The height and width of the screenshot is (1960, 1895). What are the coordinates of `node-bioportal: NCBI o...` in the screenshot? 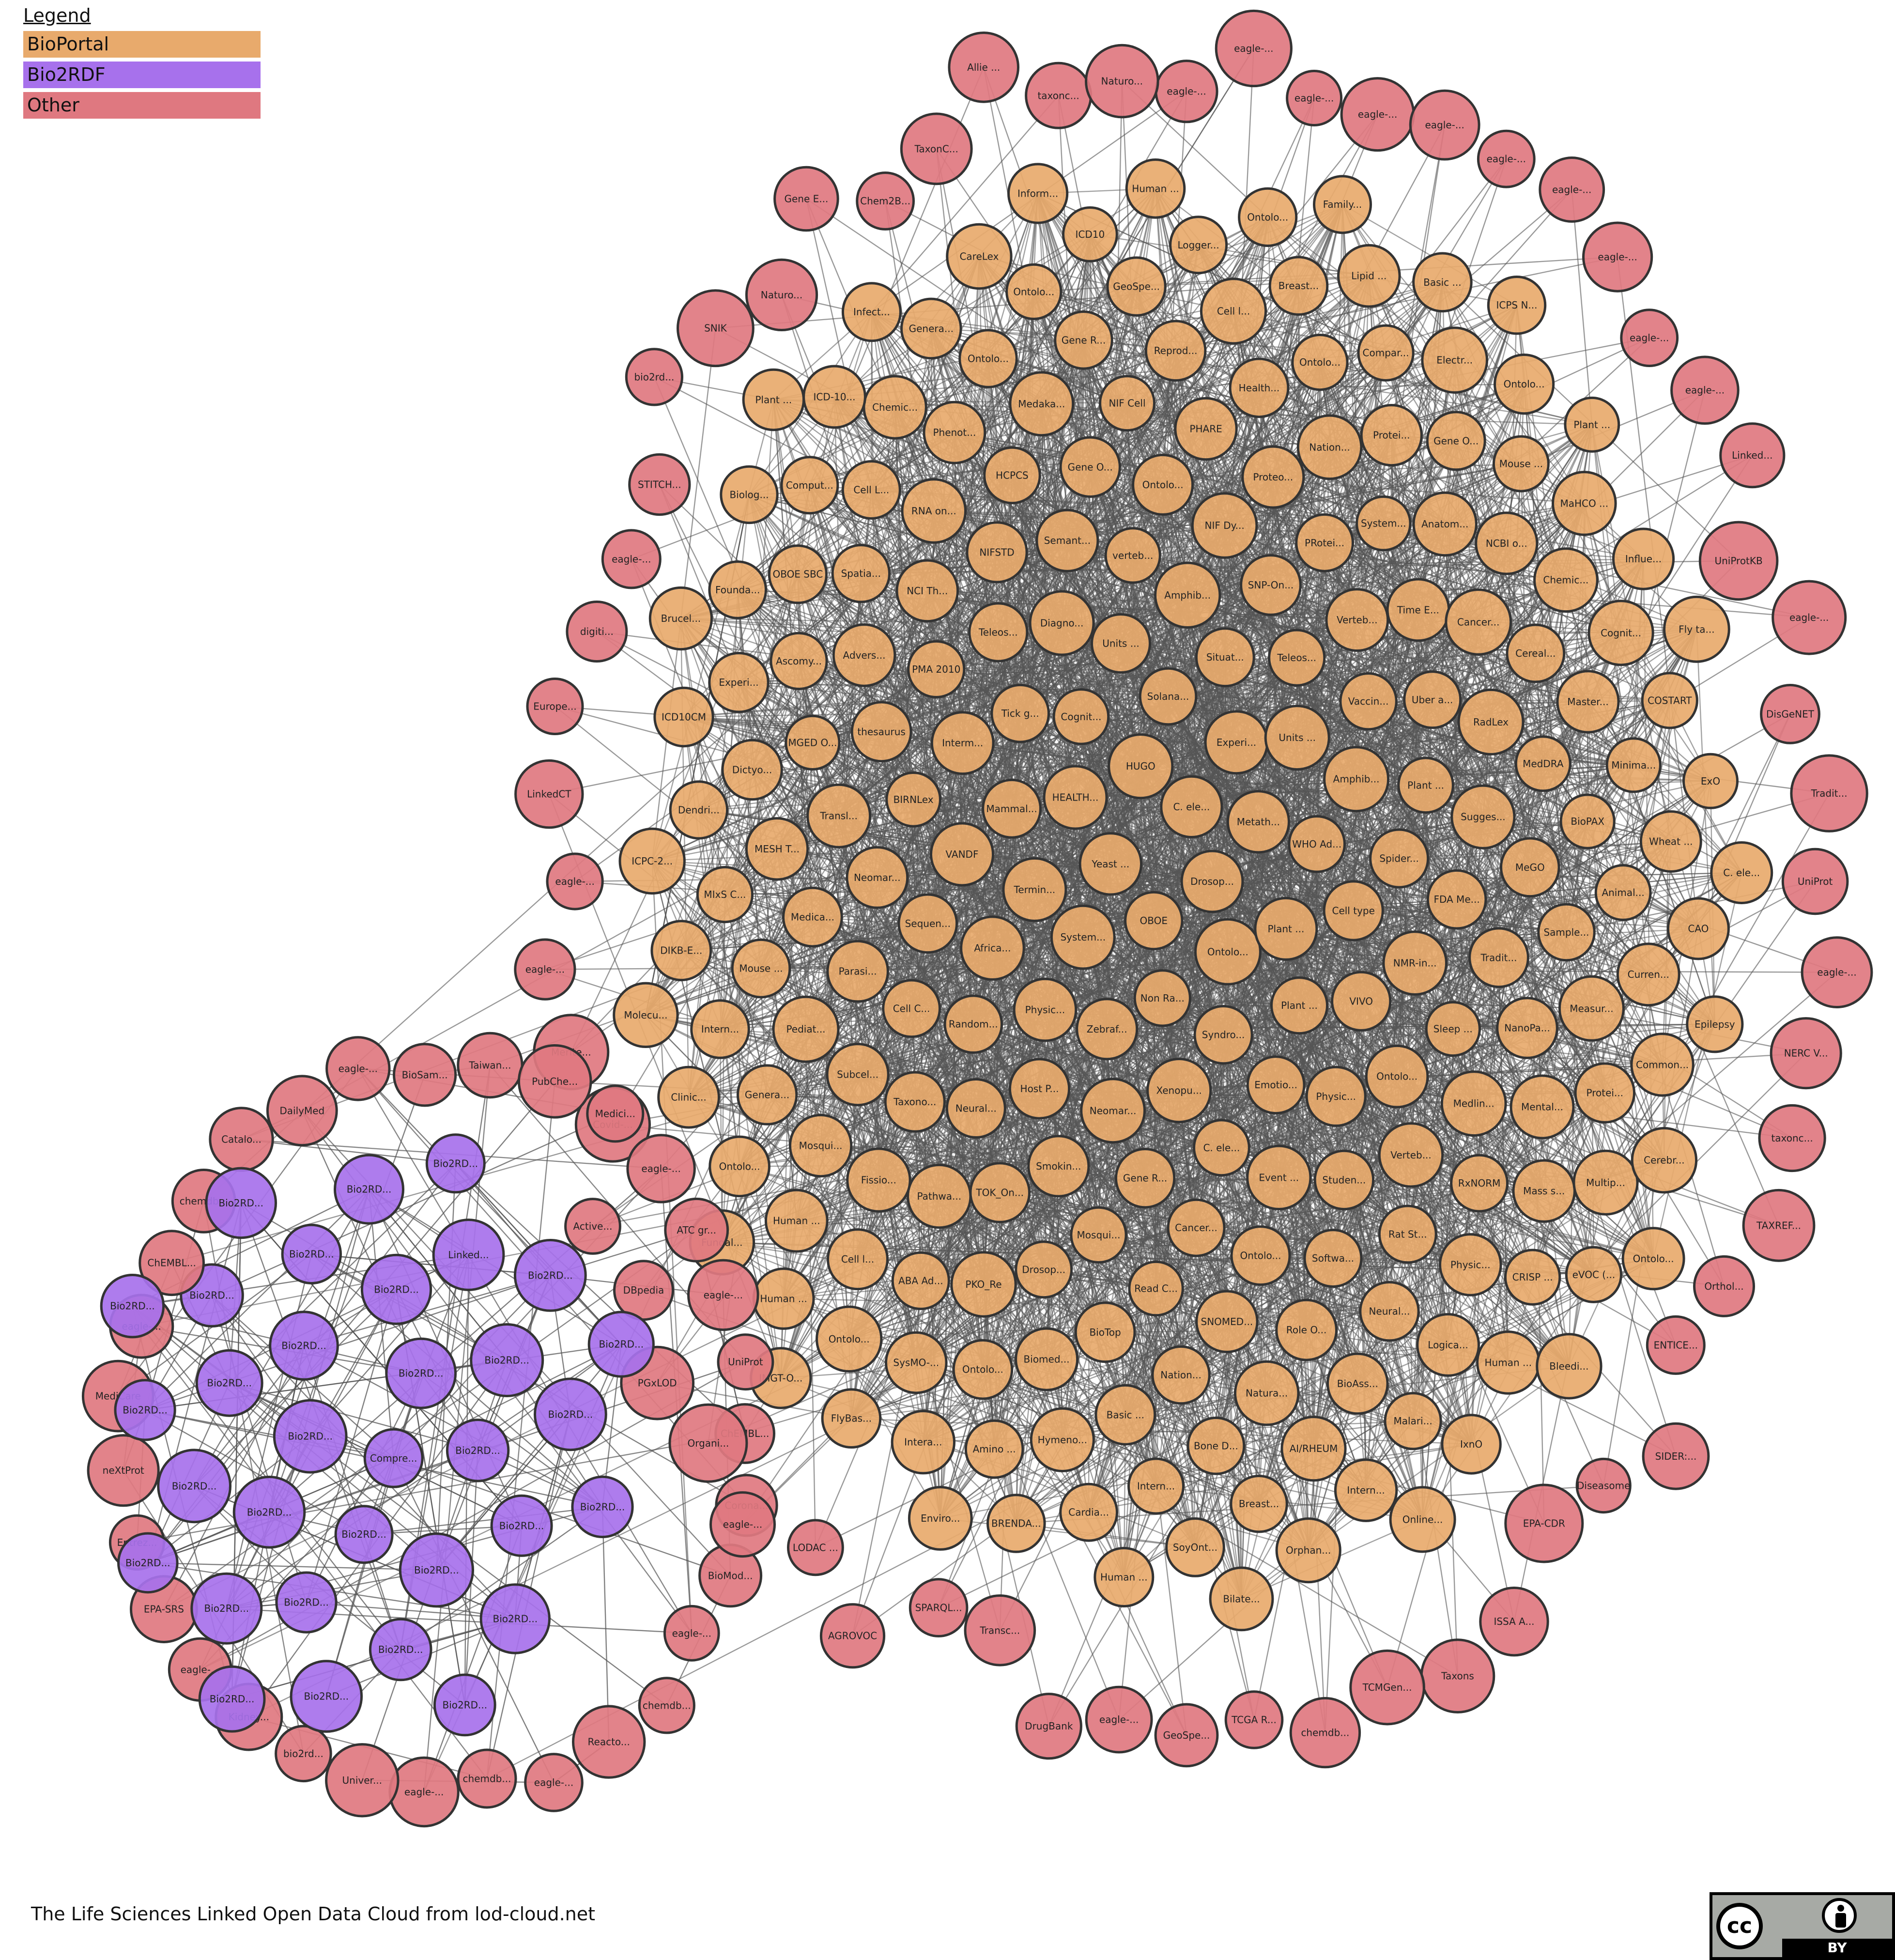 It's located at (1507, 543).